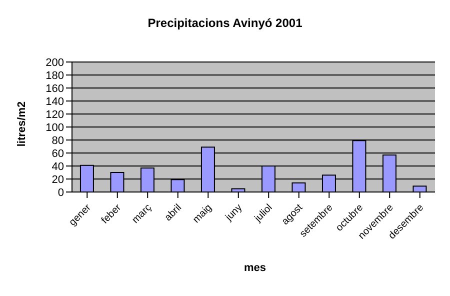 The height and width of the screenshot is (296, 450). I want to click on y-tick-label: 0, so click(61, 192).